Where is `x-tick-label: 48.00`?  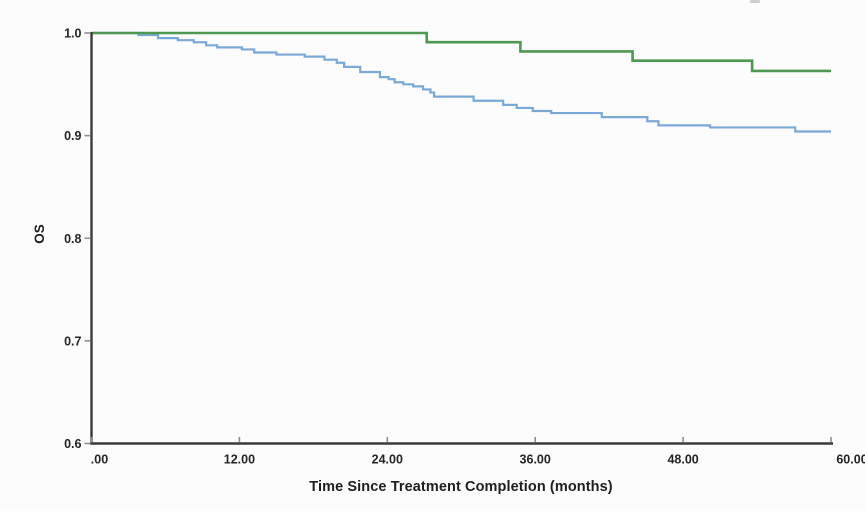 x-tick-label: 48.00 is located at coordinates (682, 460).